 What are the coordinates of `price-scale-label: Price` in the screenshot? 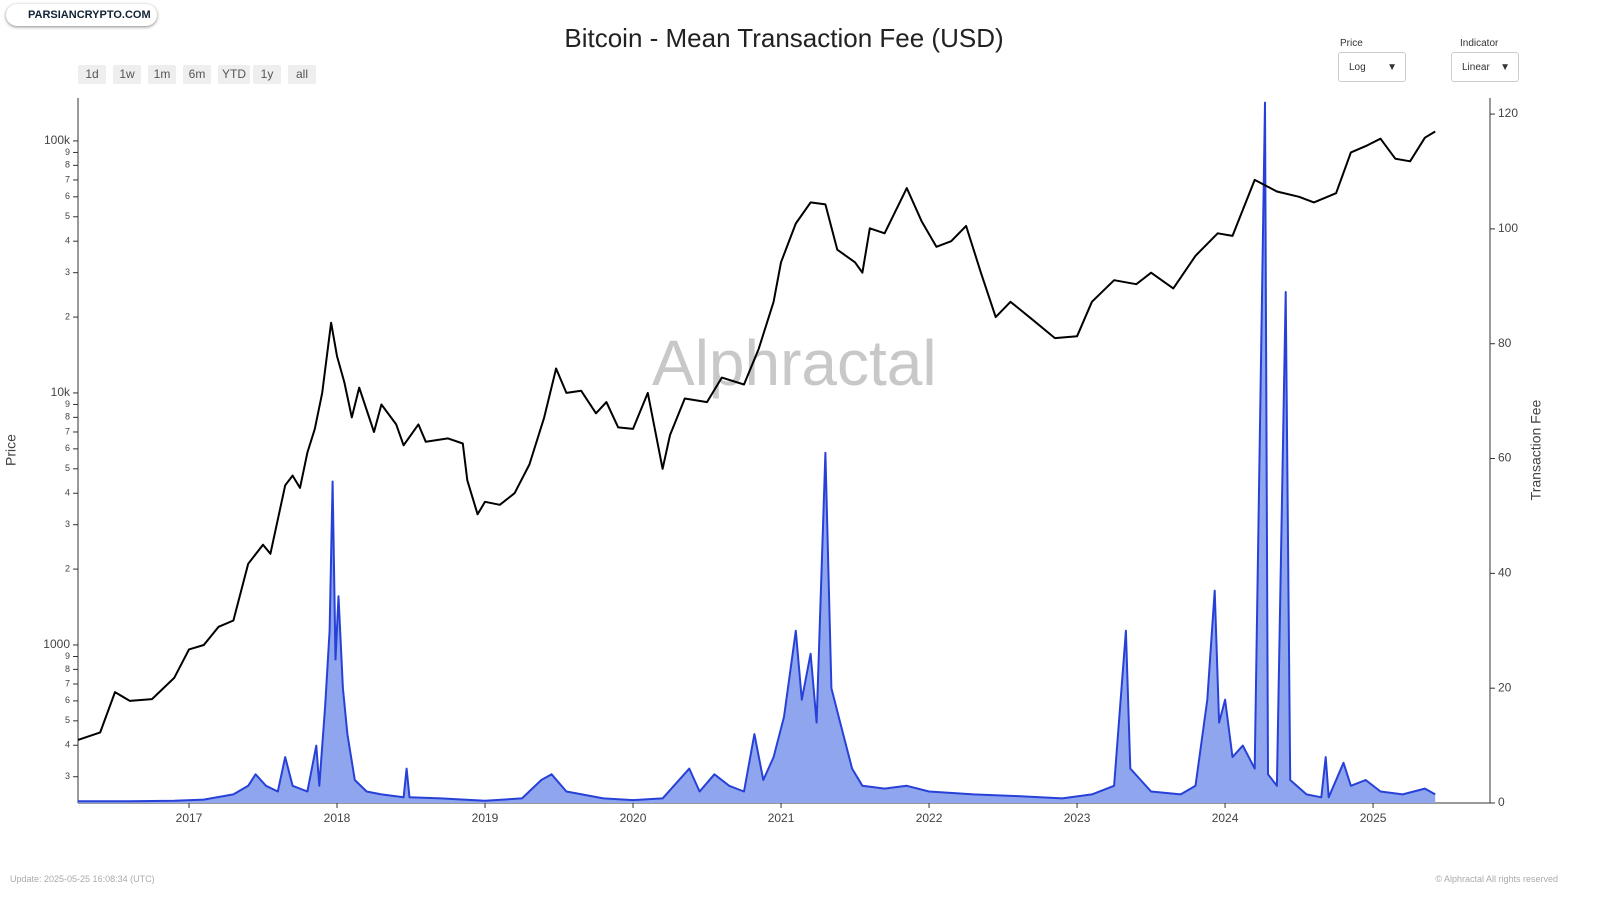 It's located at (1351, 43).